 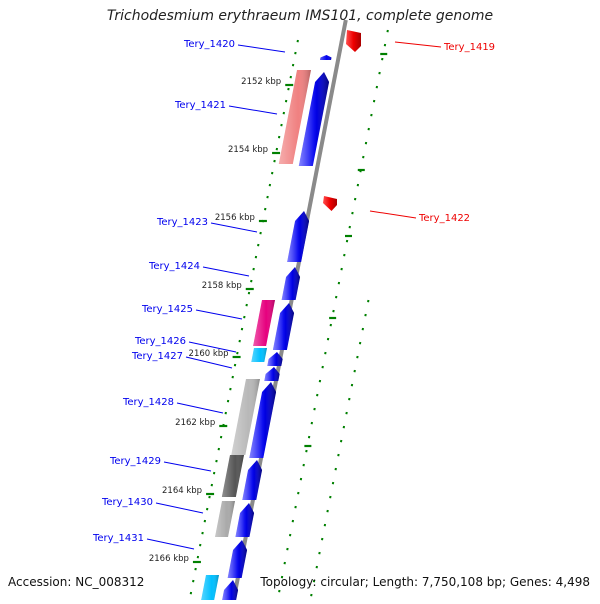 What do you see at coordinates (182, 491) in the screenshot?
I see `kbp-tick-label: 2164 kbp` at bounding box center [182, 491].